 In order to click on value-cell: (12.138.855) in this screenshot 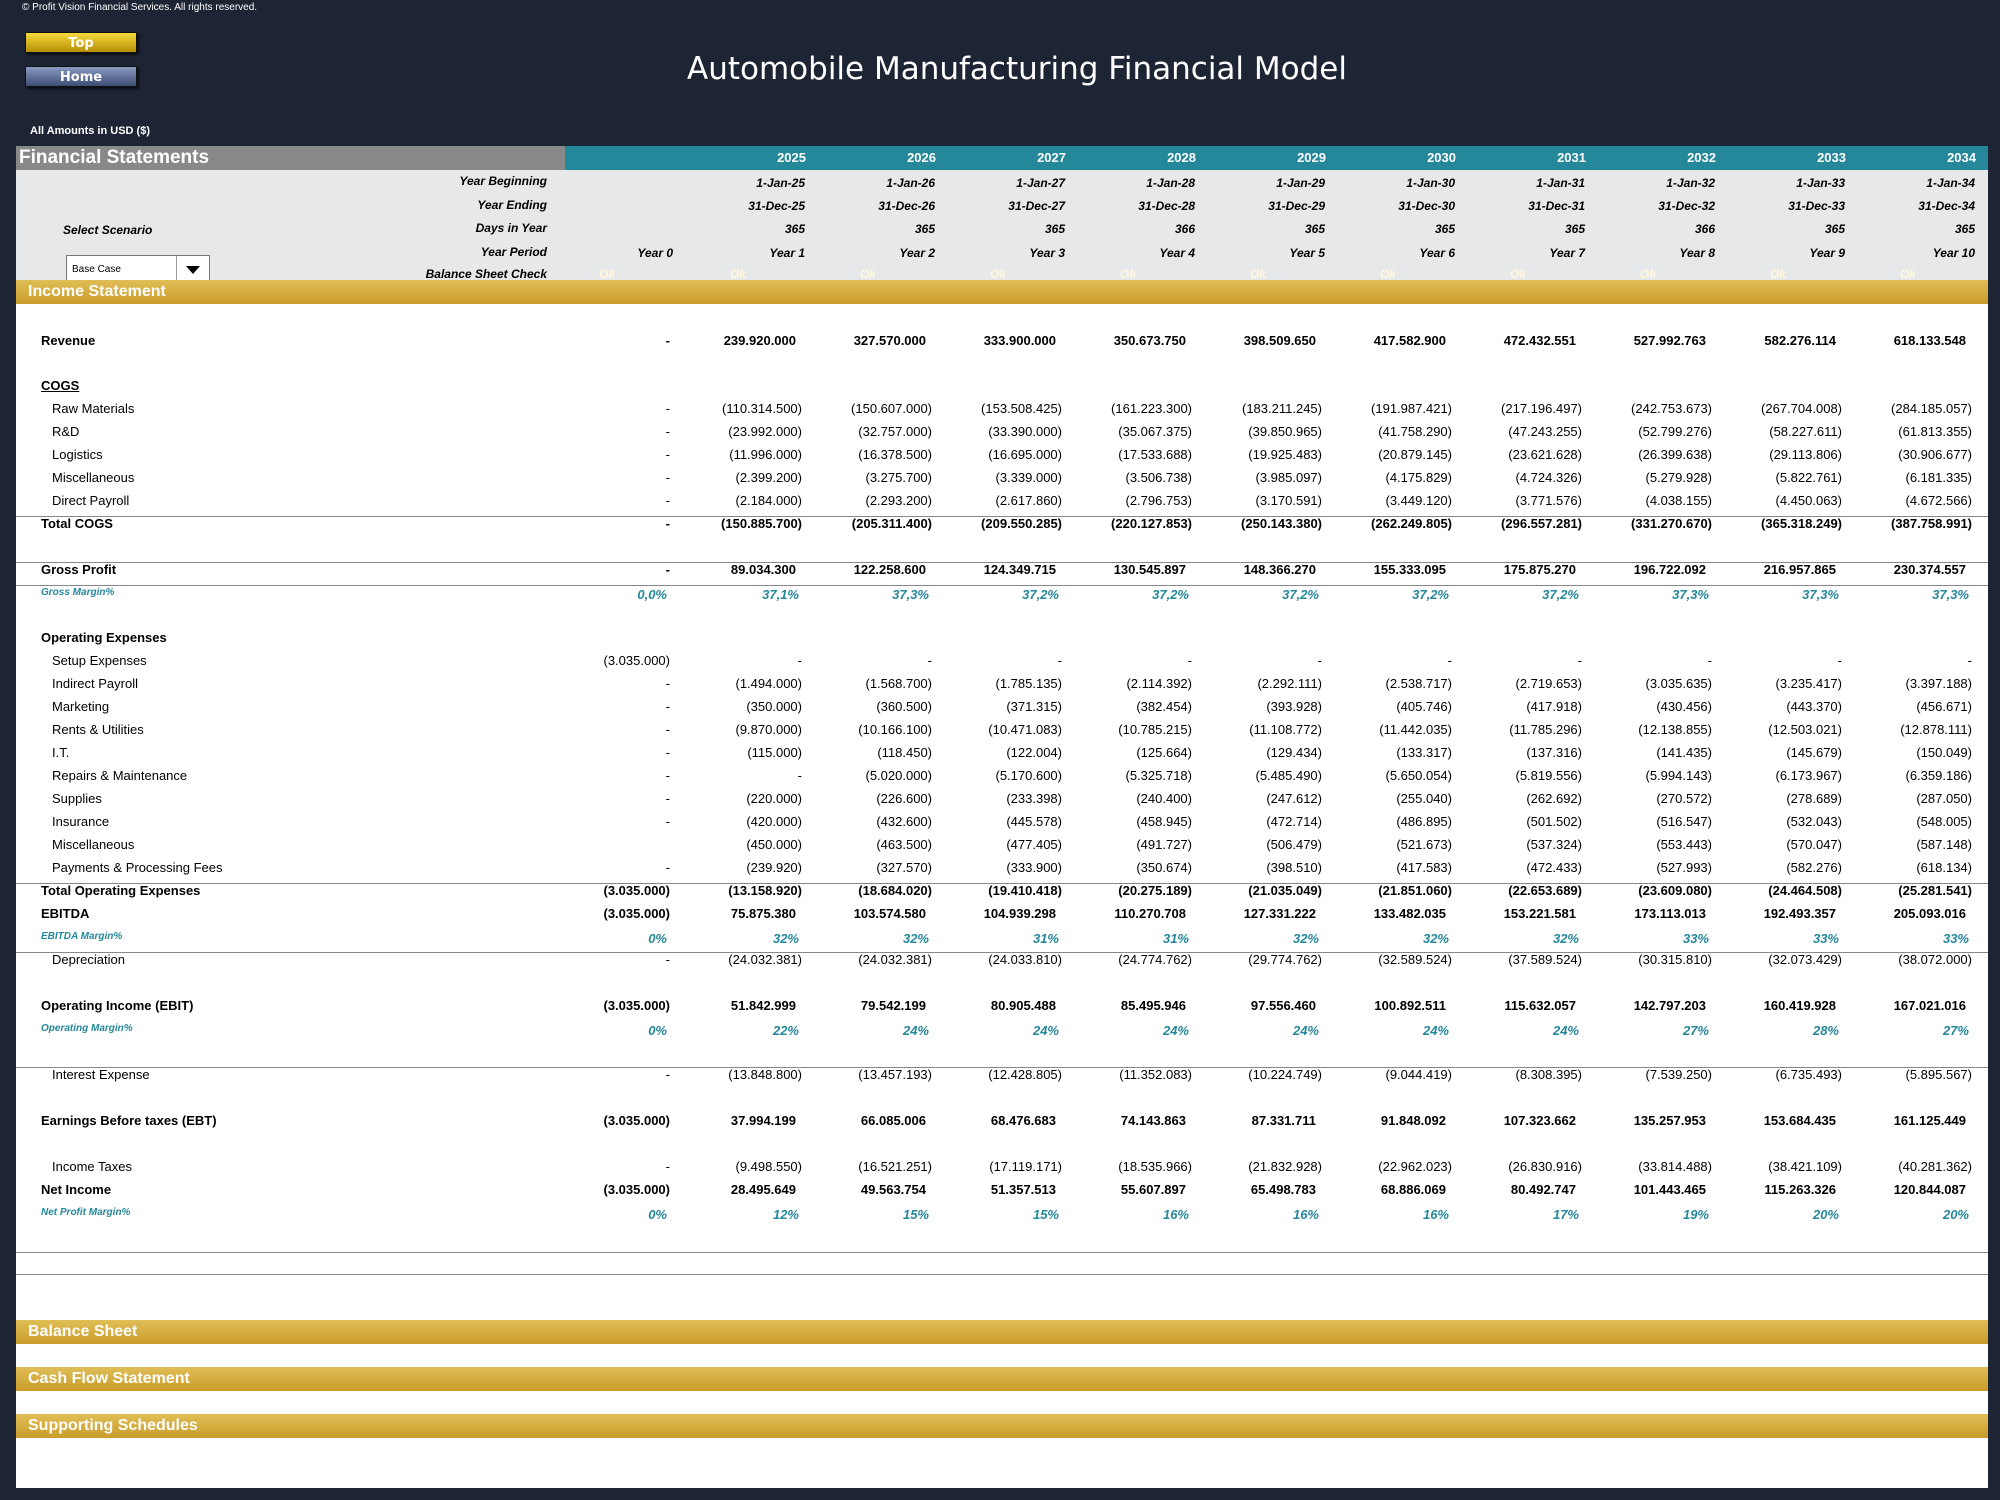, I will do `click(1675, 729)`.